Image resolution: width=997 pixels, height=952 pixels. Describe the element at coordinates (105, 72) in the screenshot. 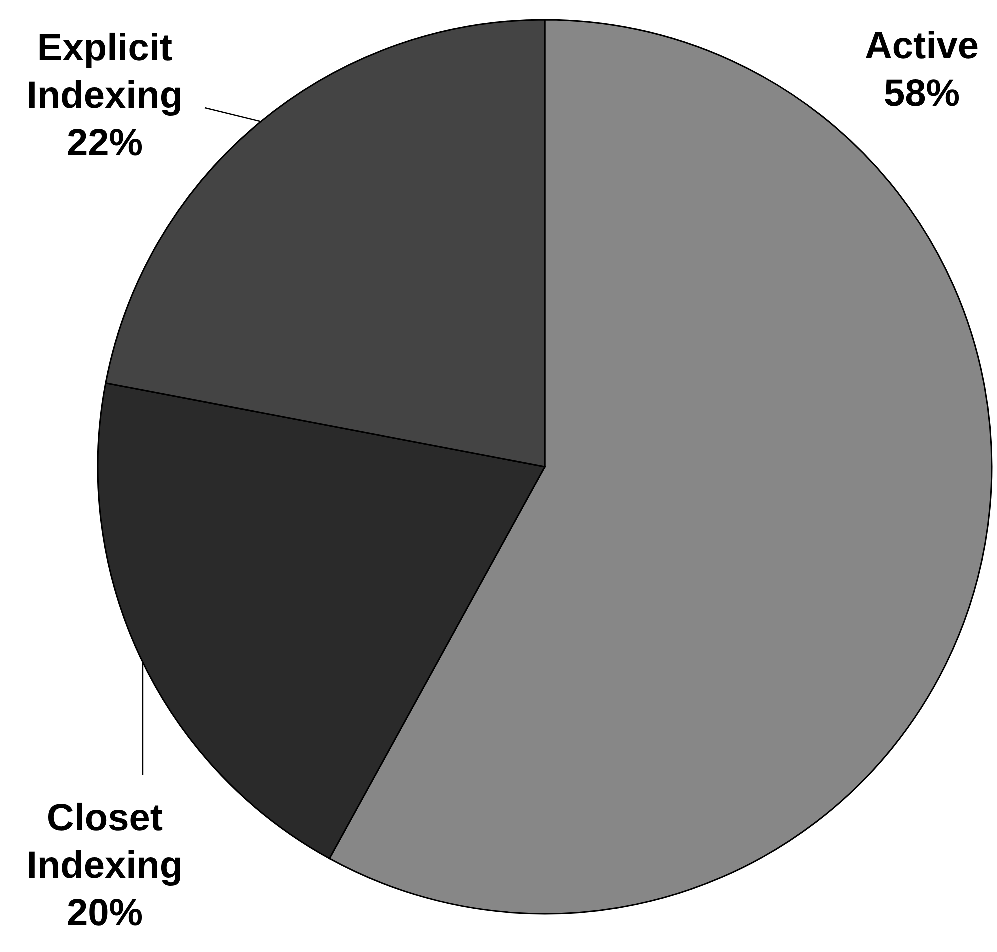

I see `slice-label: Explicit Indexing` at that location.